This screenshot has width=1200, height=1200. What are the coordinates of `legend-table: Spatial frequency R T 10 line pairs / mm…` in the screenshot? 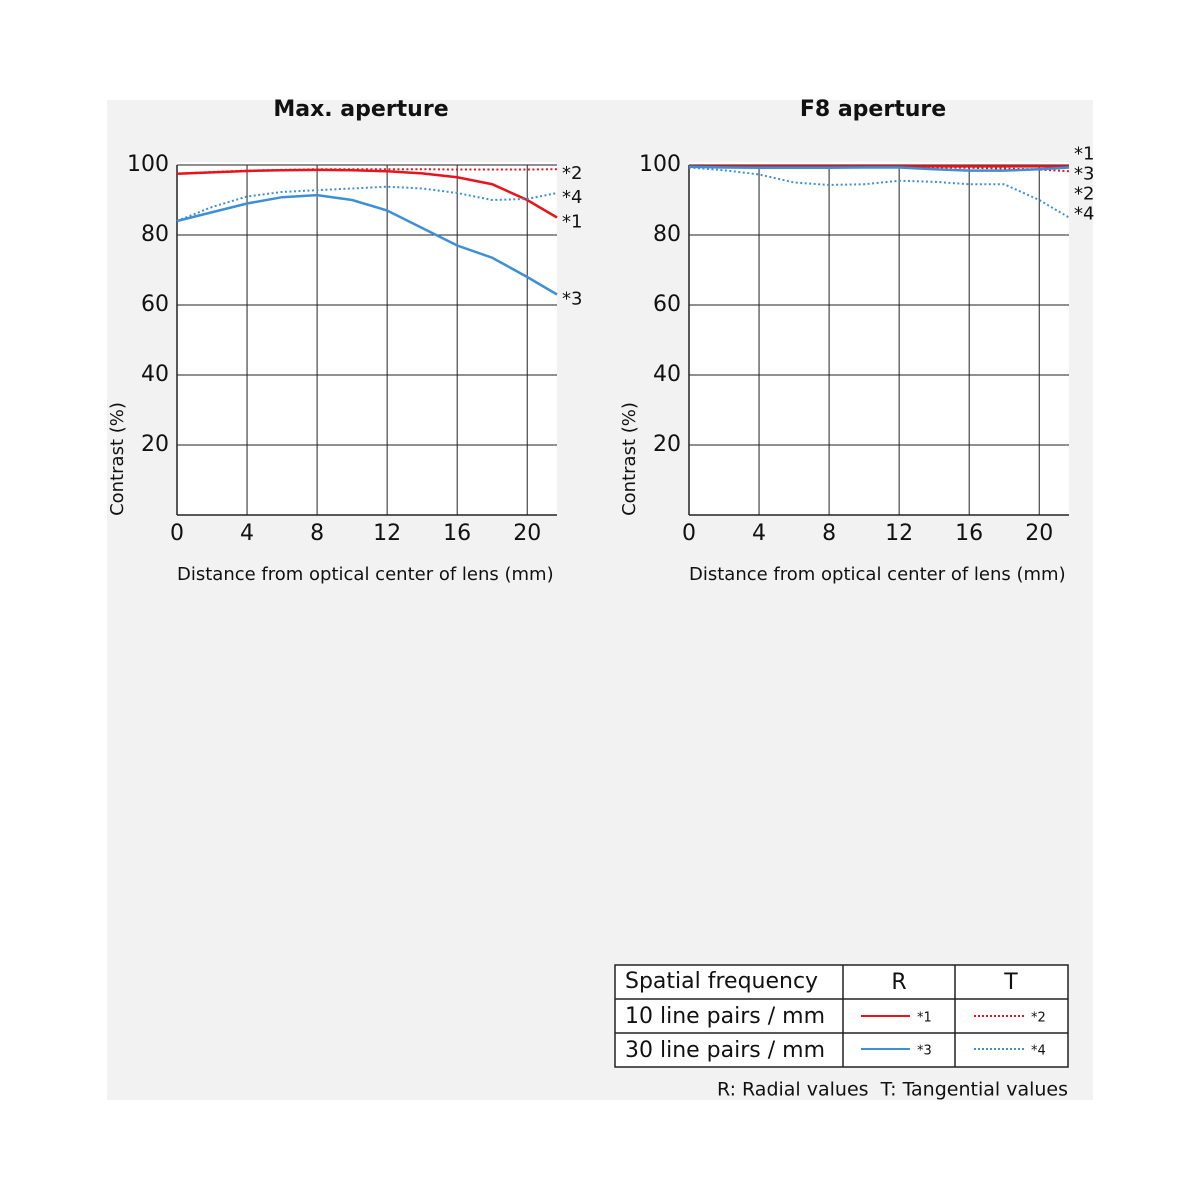 It's located at (841, 1032).